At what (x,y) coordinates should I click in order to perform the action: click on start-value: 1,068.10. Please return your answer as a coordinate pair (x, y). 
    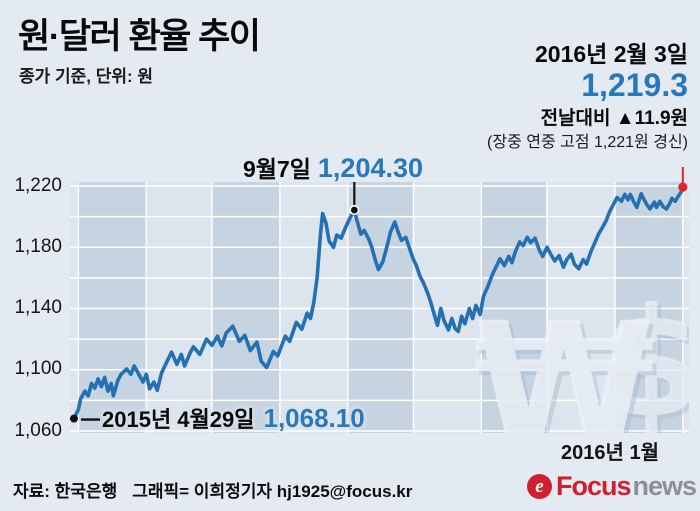
    Looking at the image, I should click on (314, 418).